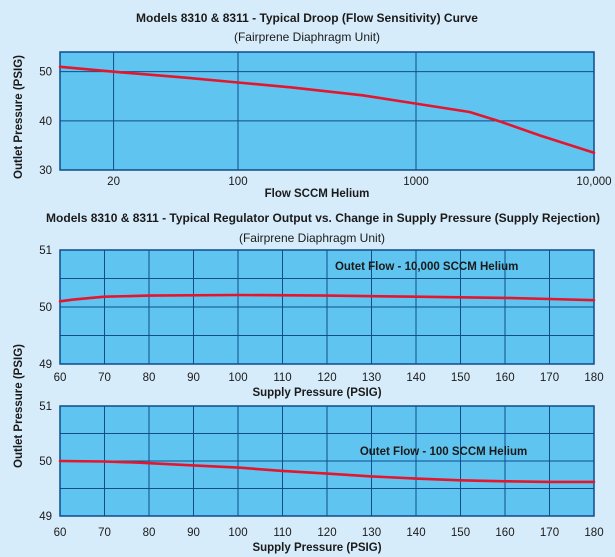  I want to click on droop-x-tick-label: 1000, so click(416, 182).